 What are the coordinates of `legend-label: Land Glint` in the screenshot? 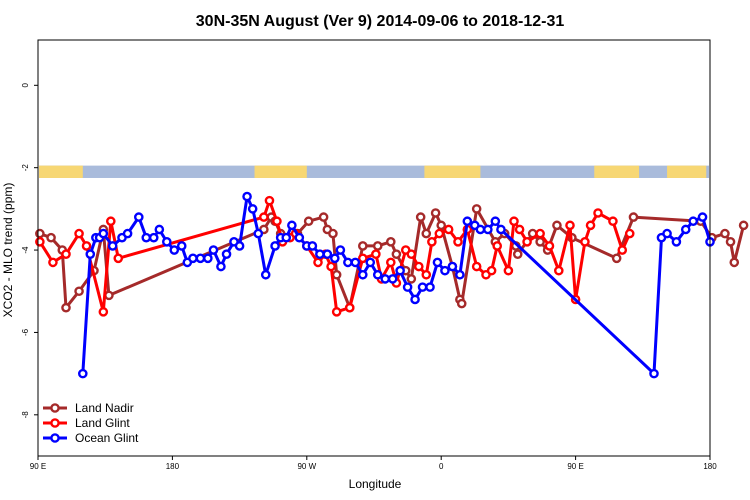 It's located at (102, 423).